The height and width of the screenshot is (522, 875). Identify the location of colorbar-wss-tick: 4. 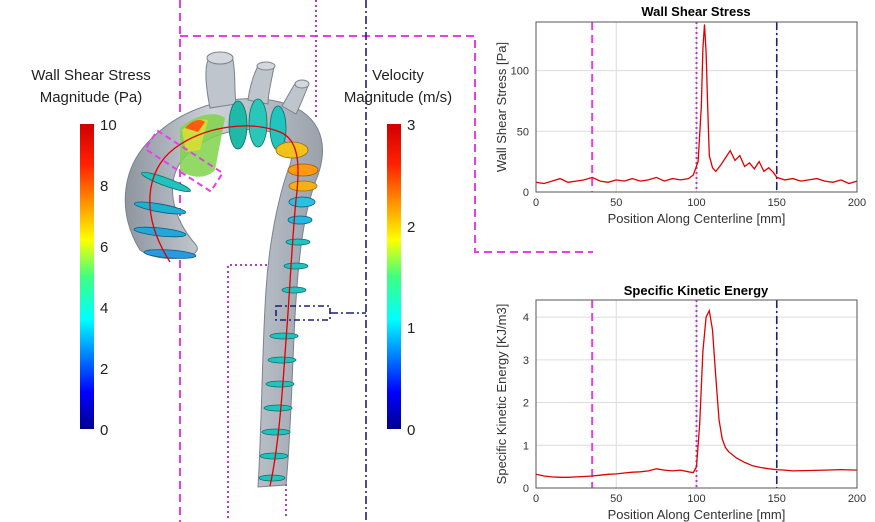
(104, 308).